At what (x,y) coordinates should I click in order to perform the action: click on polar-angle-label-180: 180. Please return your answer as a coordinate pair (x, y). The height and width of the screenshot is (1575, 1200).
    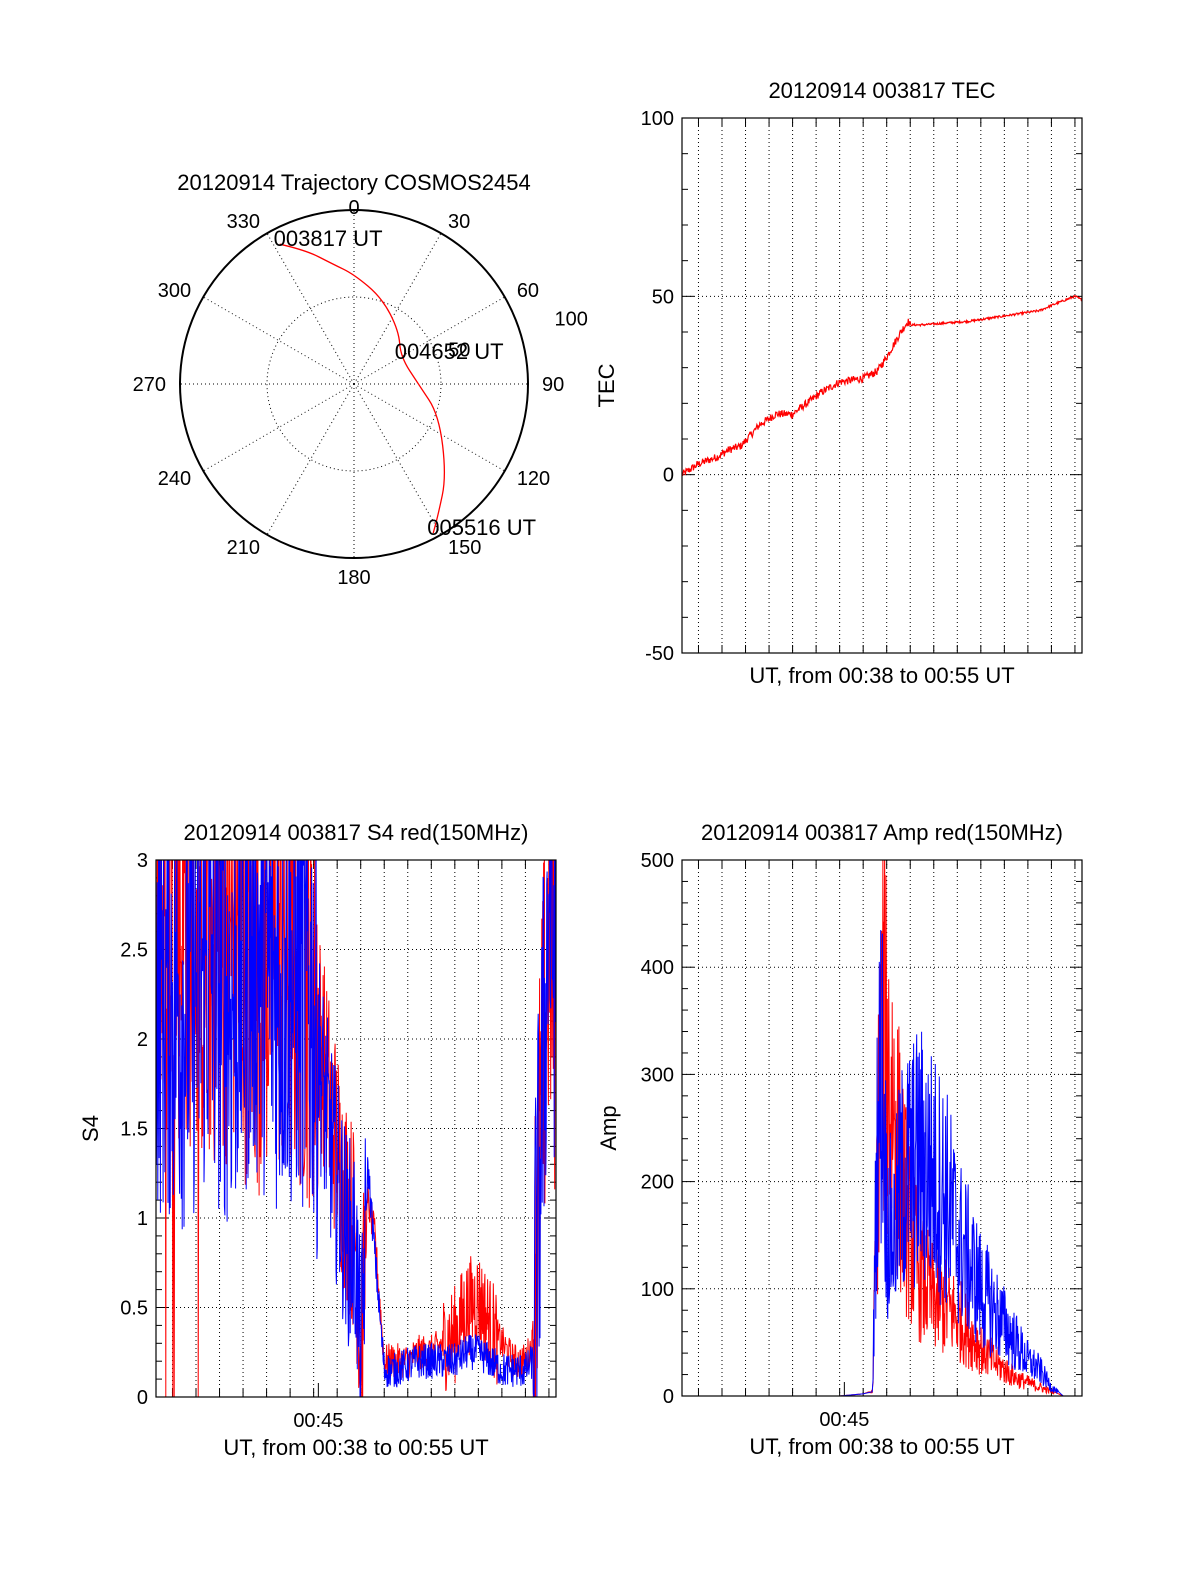
    Looking at the image, I should click on (353, 578).